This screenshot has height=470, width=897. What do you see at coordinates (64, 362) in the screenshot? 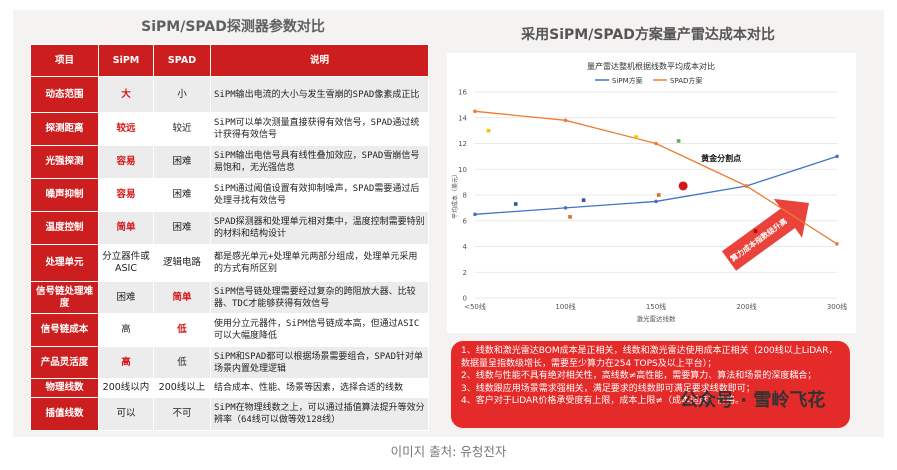
I see `row-item: 产品灵活度` at bounding box center [64, 362].